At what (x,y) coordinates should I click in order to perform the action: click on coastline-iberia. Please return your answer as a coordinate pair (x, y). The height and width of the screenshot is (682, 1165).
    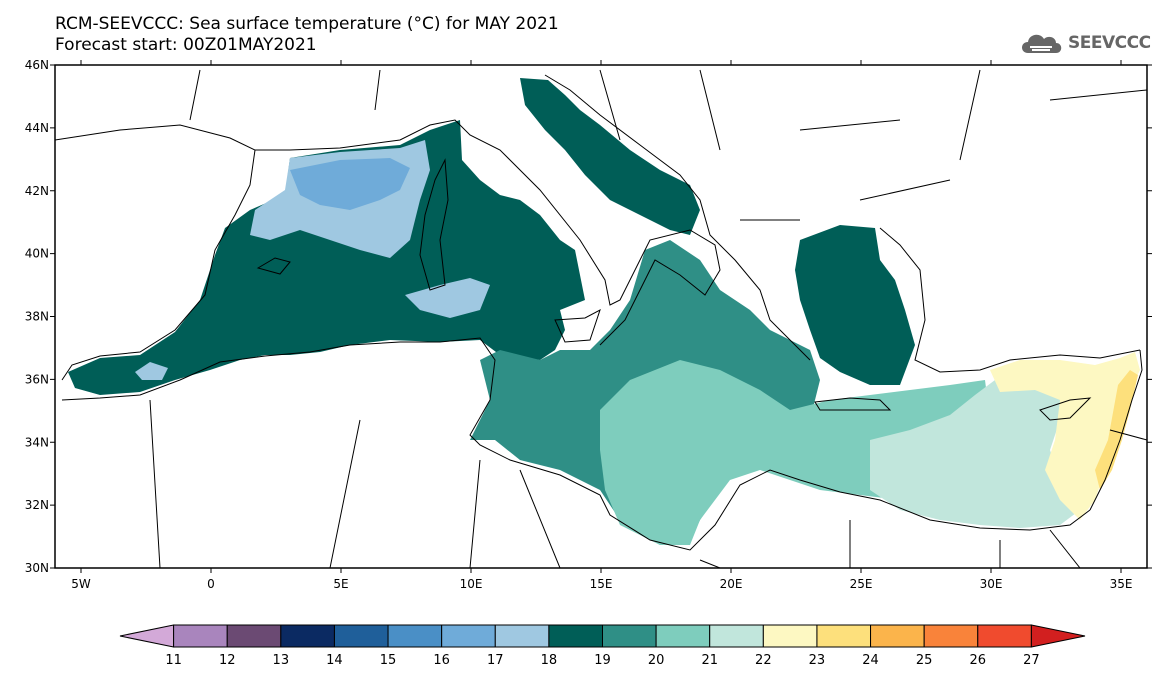
    Looking at the image, I should click on (155, 252).